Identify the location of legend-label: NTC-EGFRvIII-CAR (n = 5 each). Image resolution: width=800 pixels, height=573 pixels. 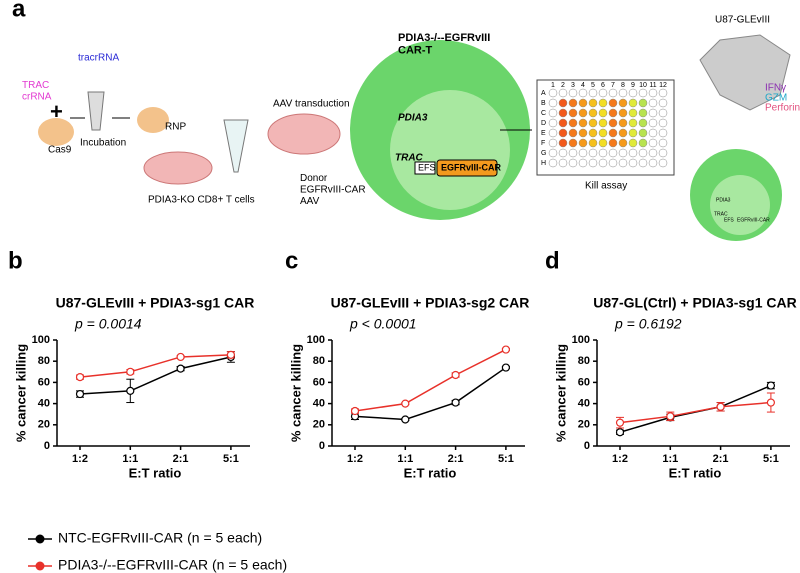
(160, 538).